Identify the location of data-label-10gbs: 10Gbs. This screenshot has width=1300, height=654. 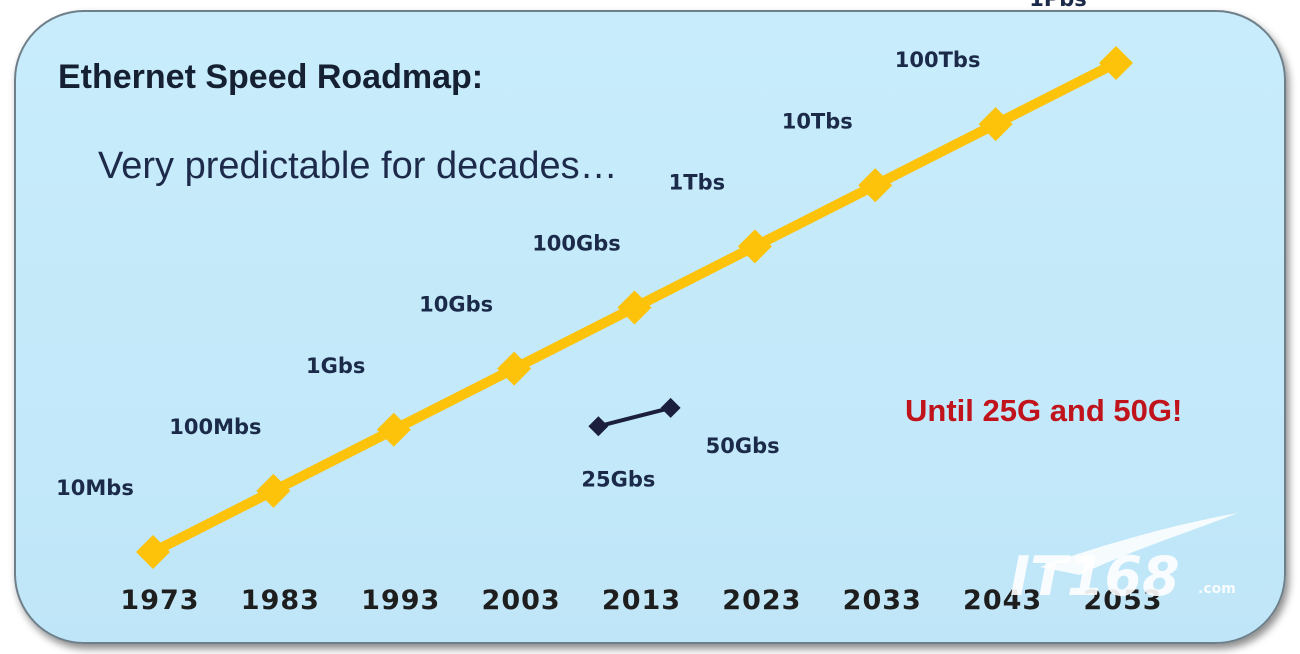
(456, 305).